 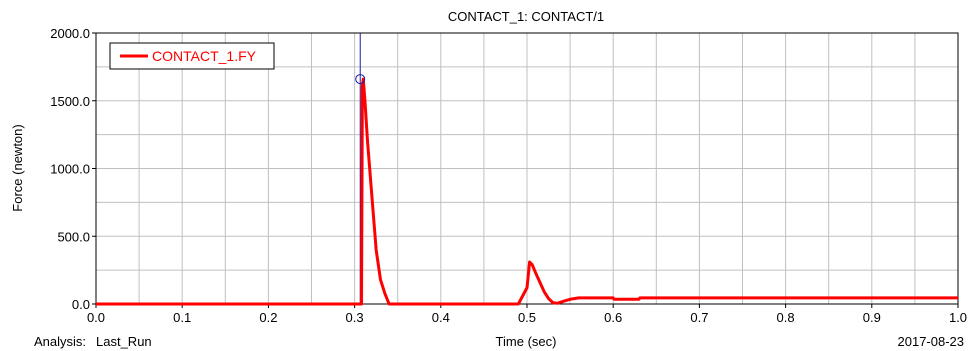 I want to click on x-tick-label: 0.6, so click(x=613, y=317).